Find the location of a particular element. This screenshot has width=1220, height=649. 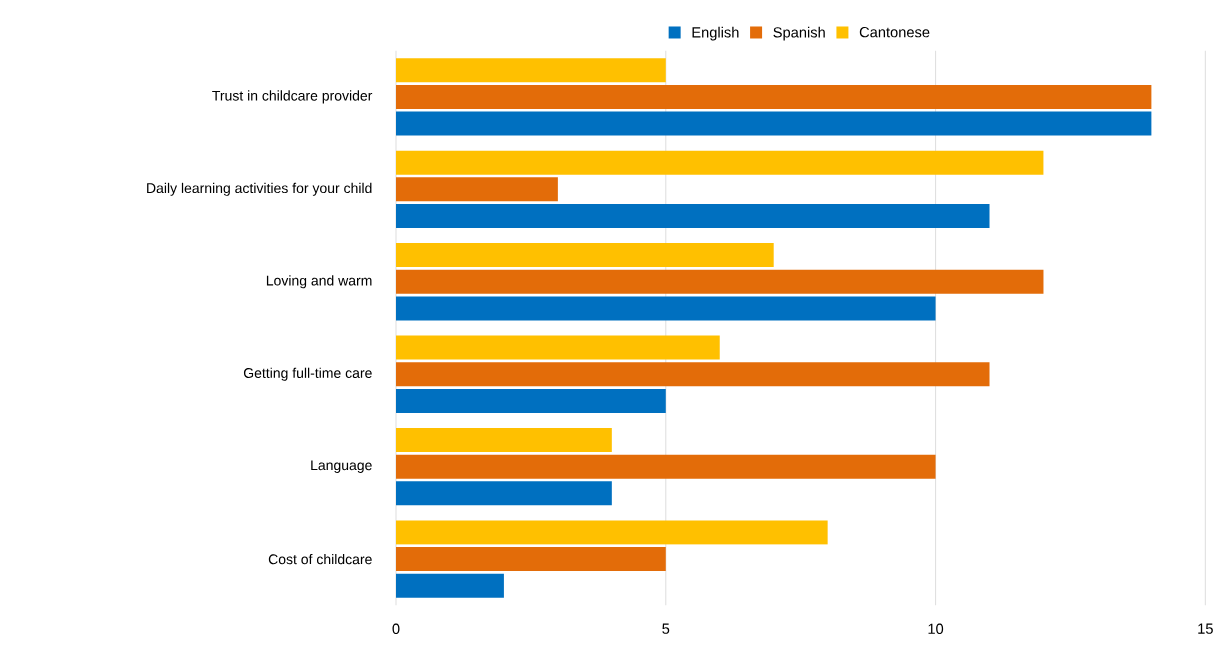

y-tick-label: Daily learning activities for your child is located at coordinates (259, 189).